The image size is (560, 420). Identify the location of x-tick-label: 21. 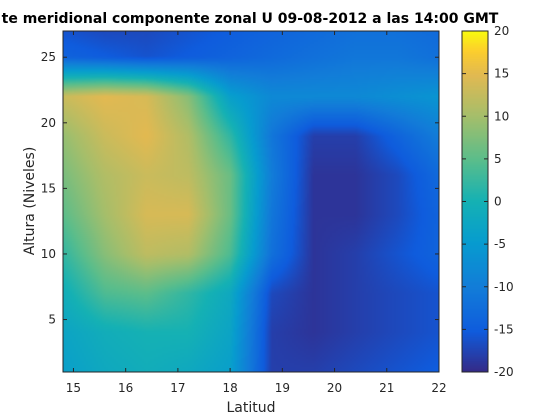
(386, 388).